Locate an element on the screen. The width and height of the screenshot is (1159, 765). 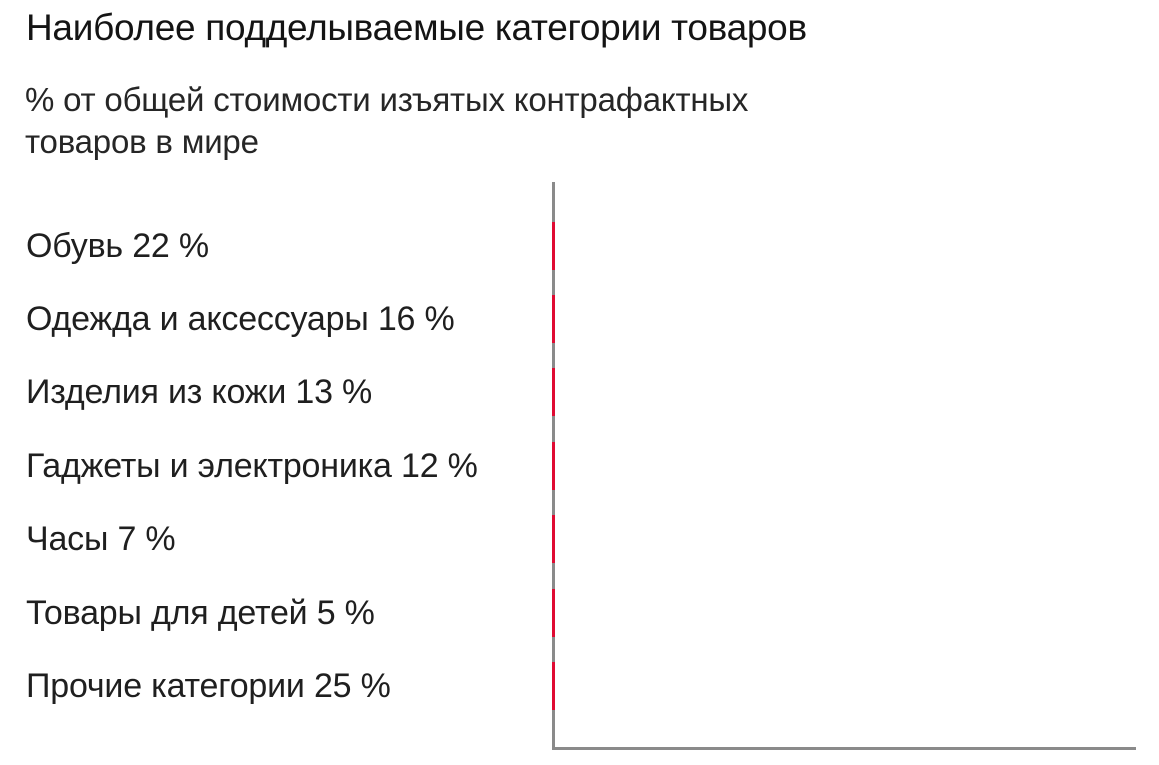
chart-subtitle-line-2: товаров в мире is located at coordinates (142, 141).